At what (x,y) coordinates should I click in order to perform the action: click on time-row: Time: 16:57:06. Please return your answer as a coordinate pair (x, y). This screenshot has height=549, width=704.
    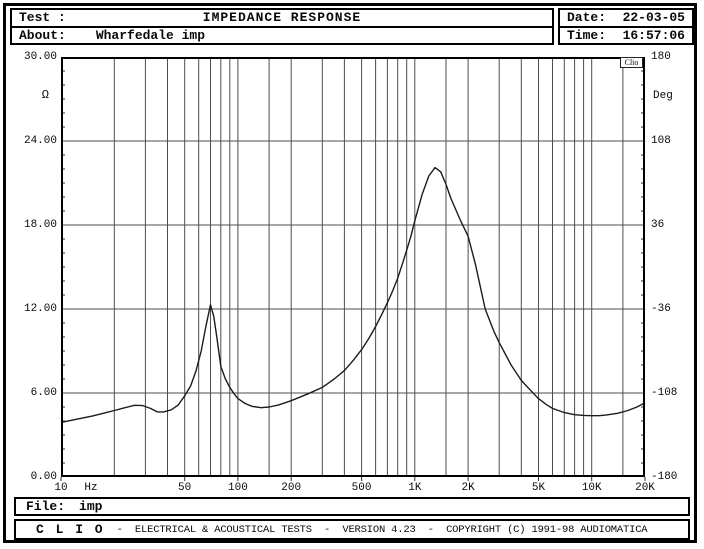
    Looking at the image, I should click on (626, 36).